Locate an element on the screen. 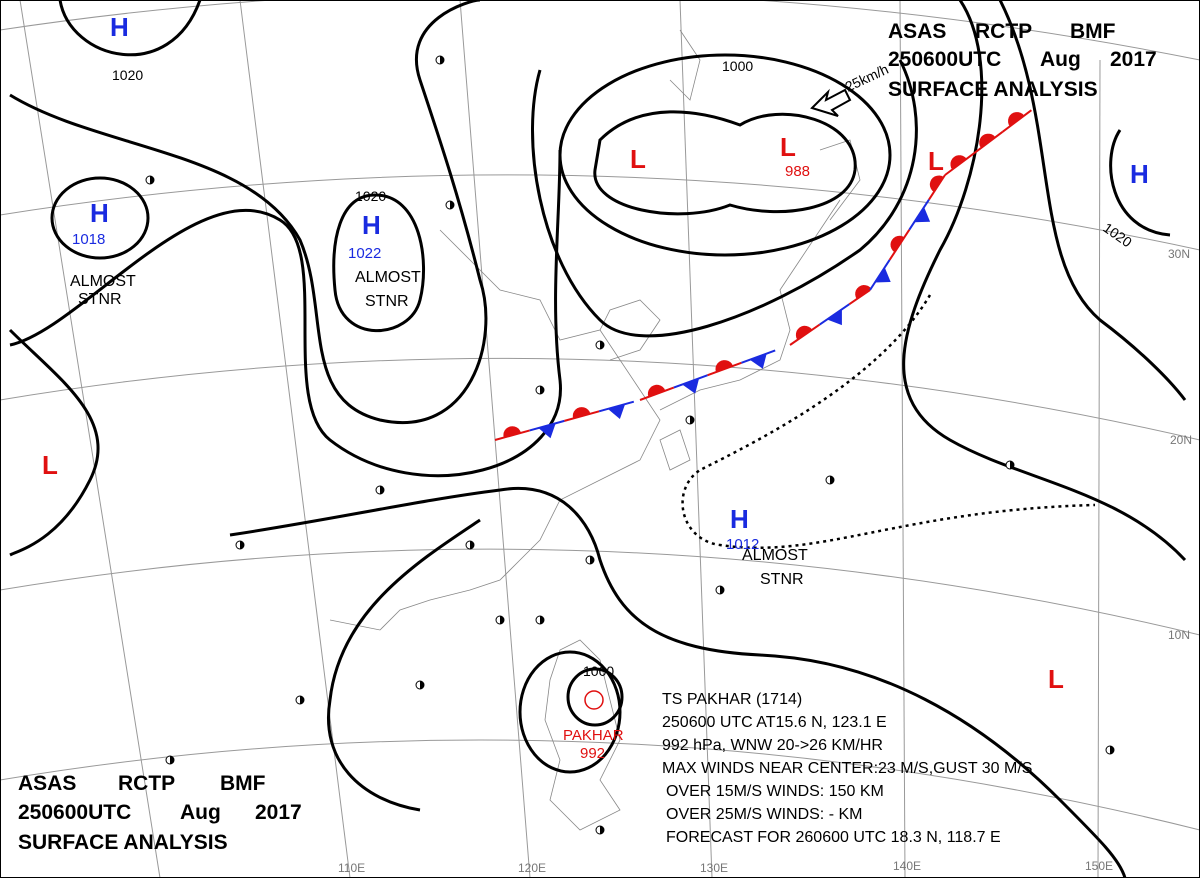 This screenshot has width=1200, height=878. storm-info: OVER 15M/S WINDS: 150 KM is located at coordinates (775, 791).